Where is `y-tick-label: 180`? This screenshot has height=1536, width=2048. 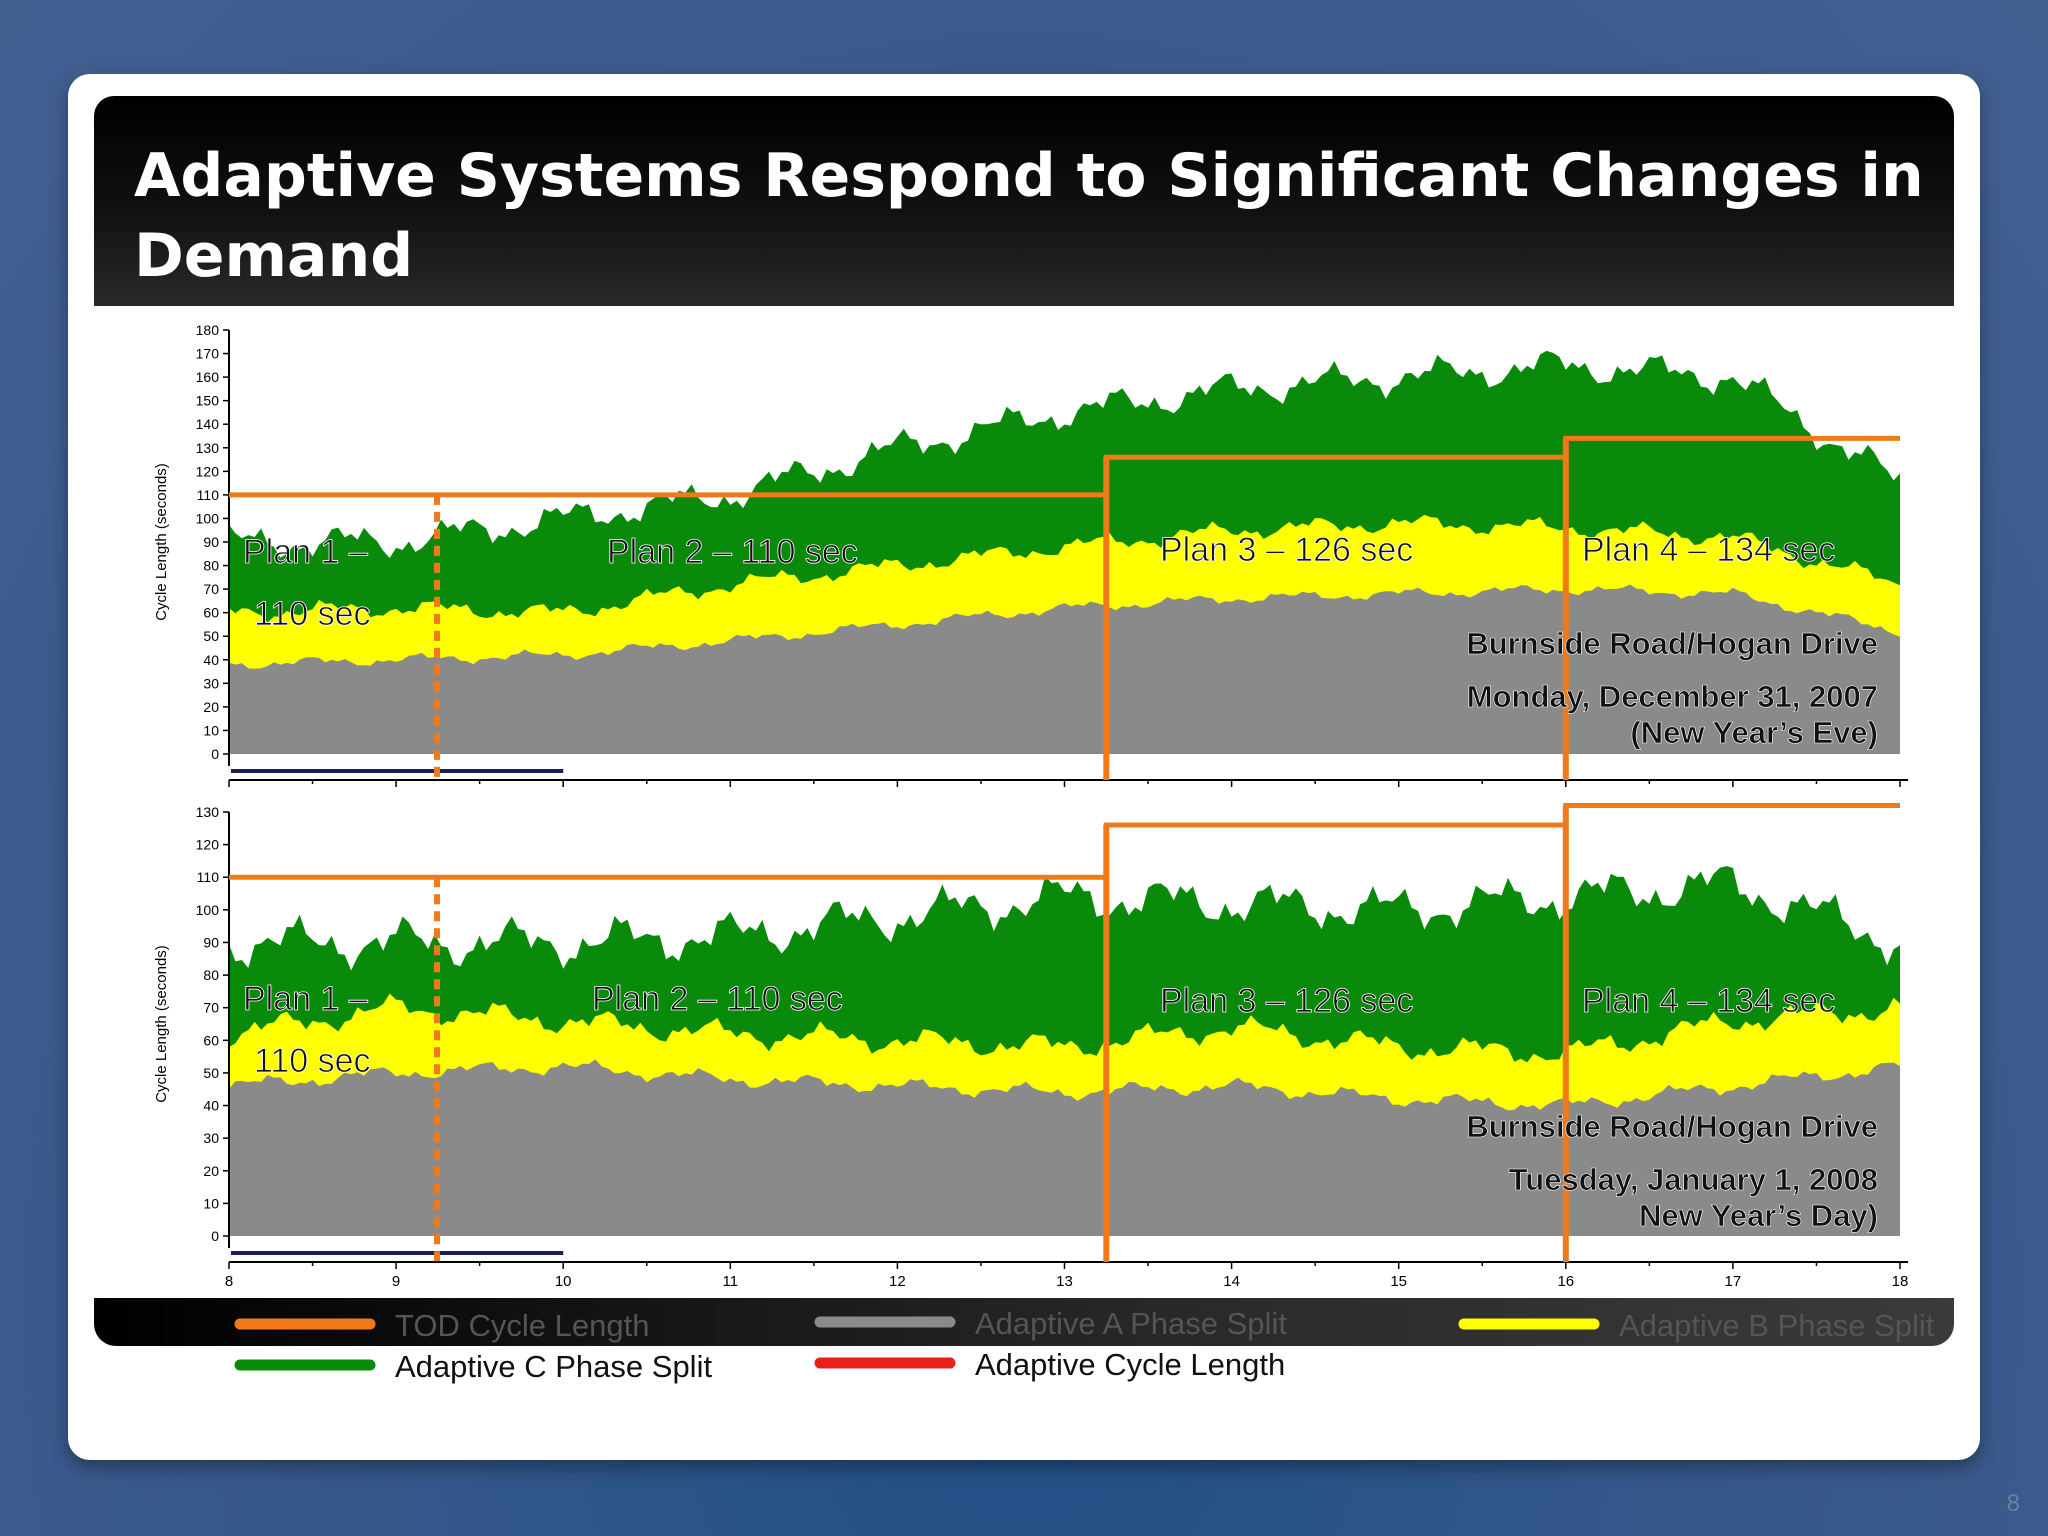 y-tick-label: 180 is located at coordinates (208, 330).